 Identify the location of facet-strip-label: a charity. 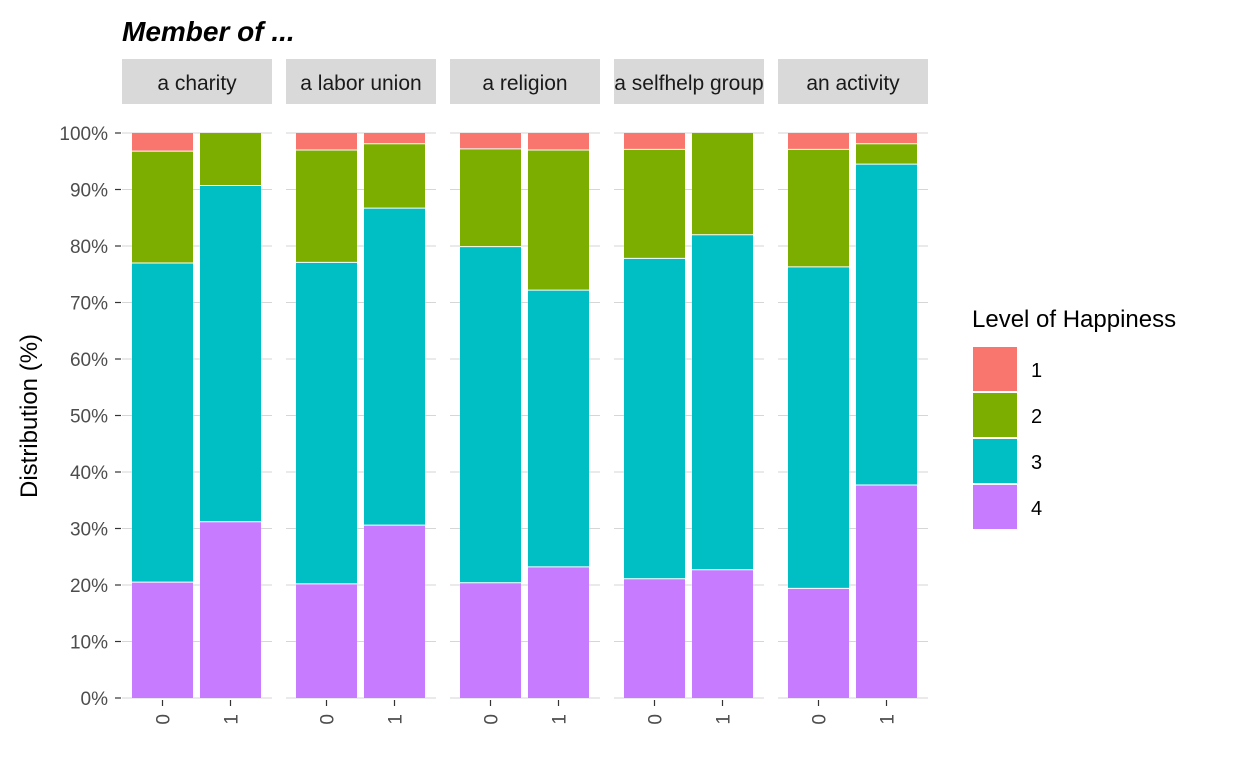
(197, 83).